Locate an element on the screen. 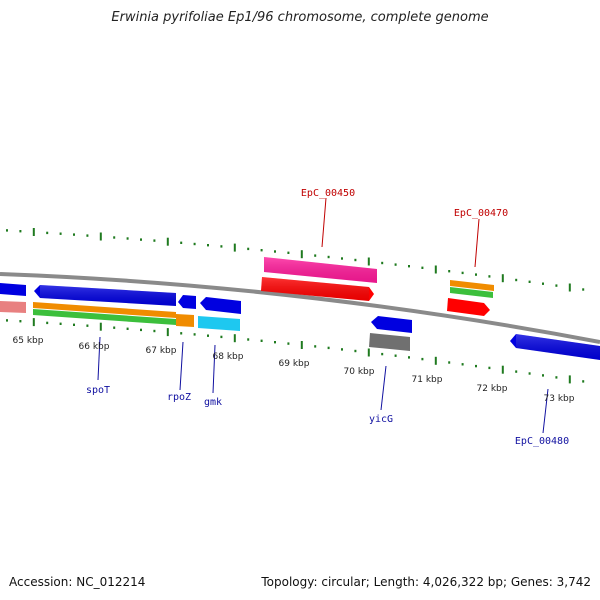 Image resolution: width=600 pixels, height=600 pixels. gene-label-rpoZ: rpoZ is located at coordinates (179, 397).